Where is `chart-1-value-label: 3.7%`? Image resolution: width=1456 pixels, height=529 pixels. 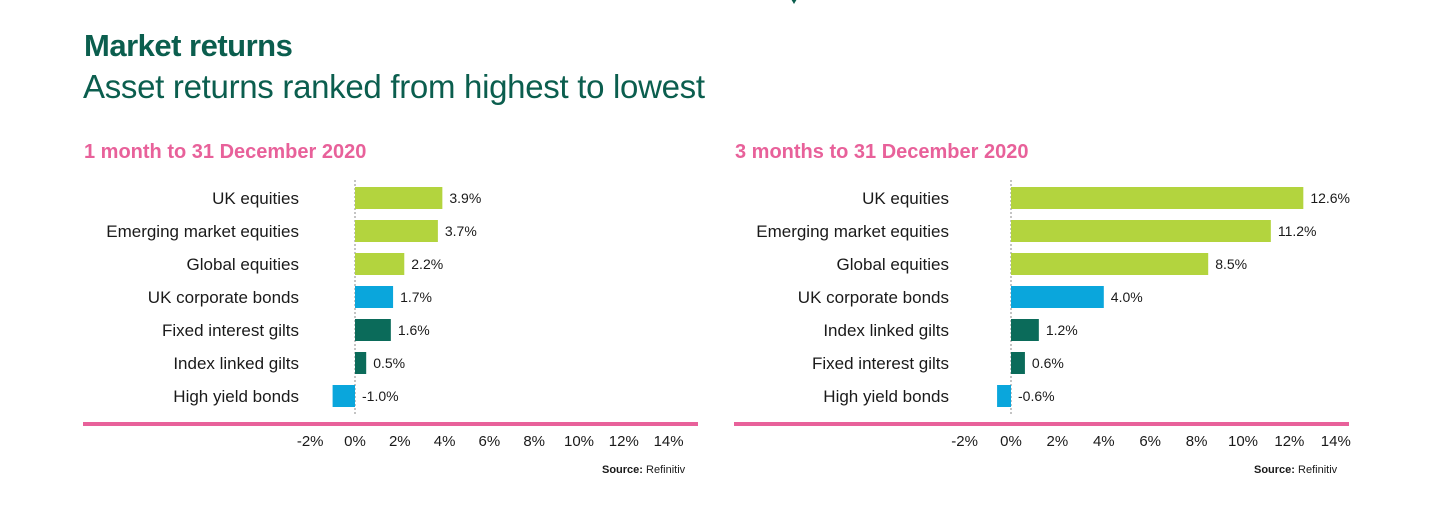
chart-1-value-label: 3.7% is located at coordinates (461, 231).